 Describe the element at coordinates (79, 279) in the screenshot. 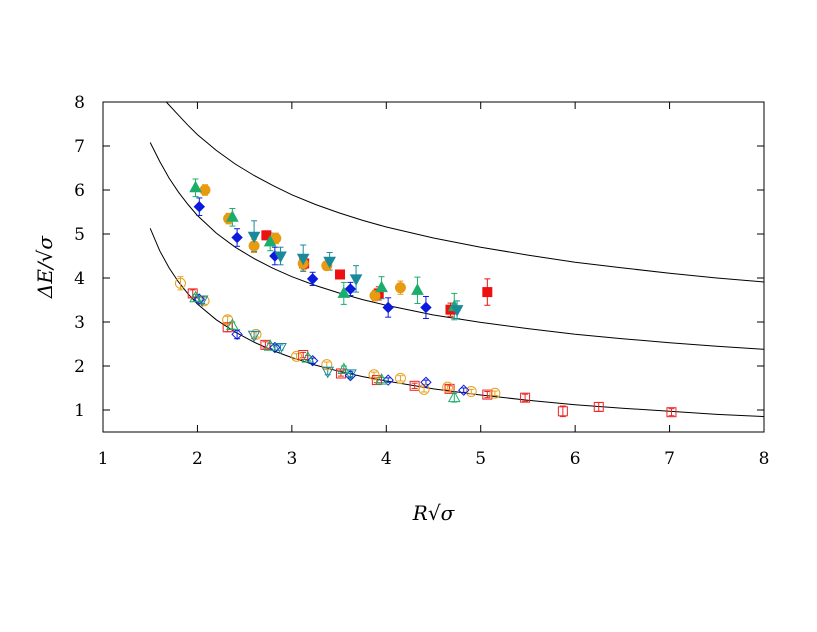

I see `y-tick-label: 4` at that location.